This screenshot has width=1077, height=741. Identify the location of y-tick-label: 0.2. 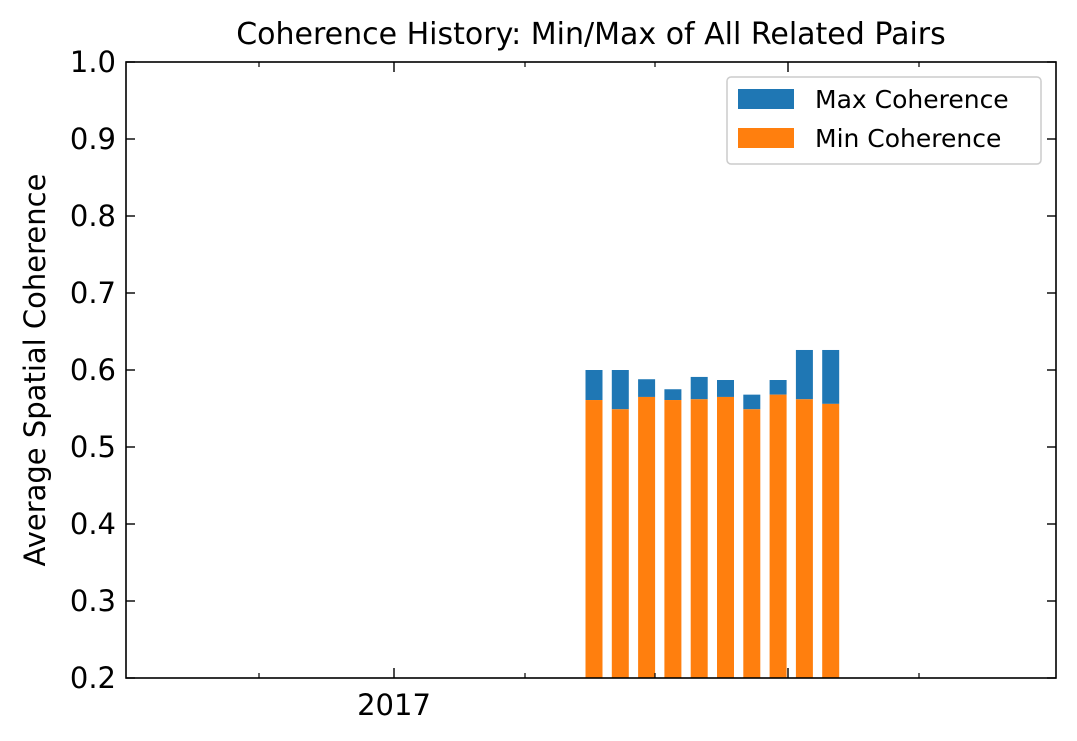
(93, 678).